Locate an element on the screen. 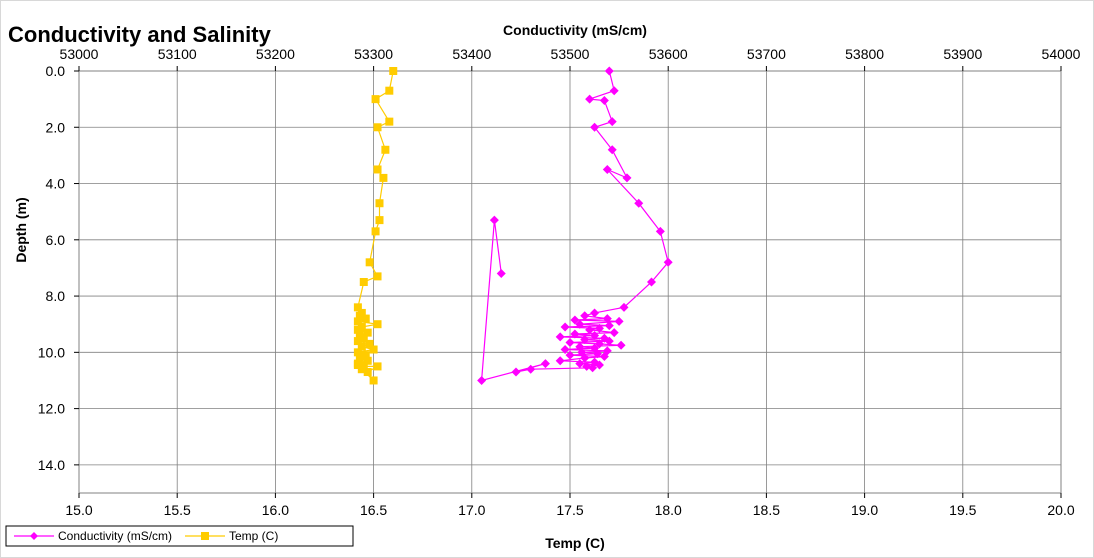  y-tick-label: 14.0 is located at coordinates (51, 465).